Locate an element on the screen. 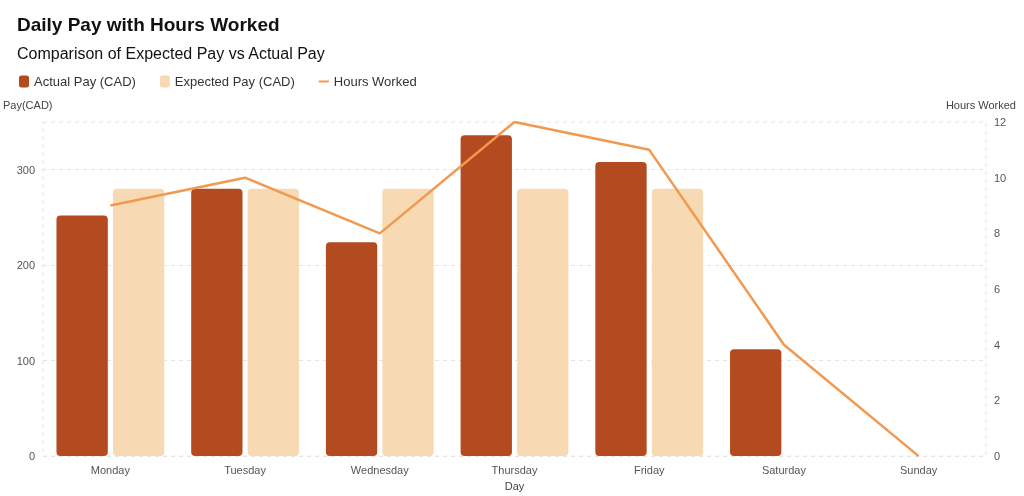 Image resolution: width=1024 pixels, height=496 pixels. y2-tick-label: 8 is located at coordinates (997, 233).